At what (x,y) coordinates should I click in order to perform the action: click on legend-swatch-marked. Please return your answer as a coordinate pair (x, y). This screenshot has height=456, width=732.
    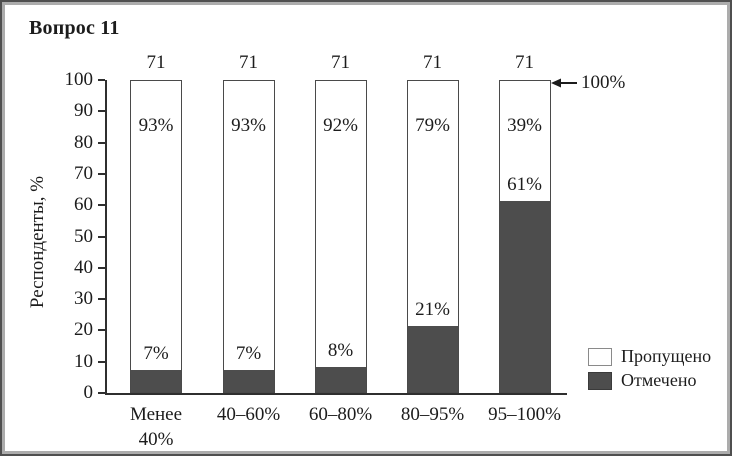
    Looking at the image, I should click on (600, 380).